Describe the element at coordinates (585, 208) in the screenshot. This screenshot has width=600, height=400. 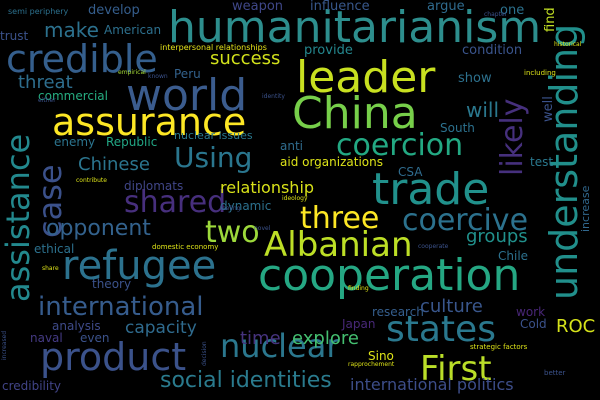
I see `word-increase: increase` at that location.